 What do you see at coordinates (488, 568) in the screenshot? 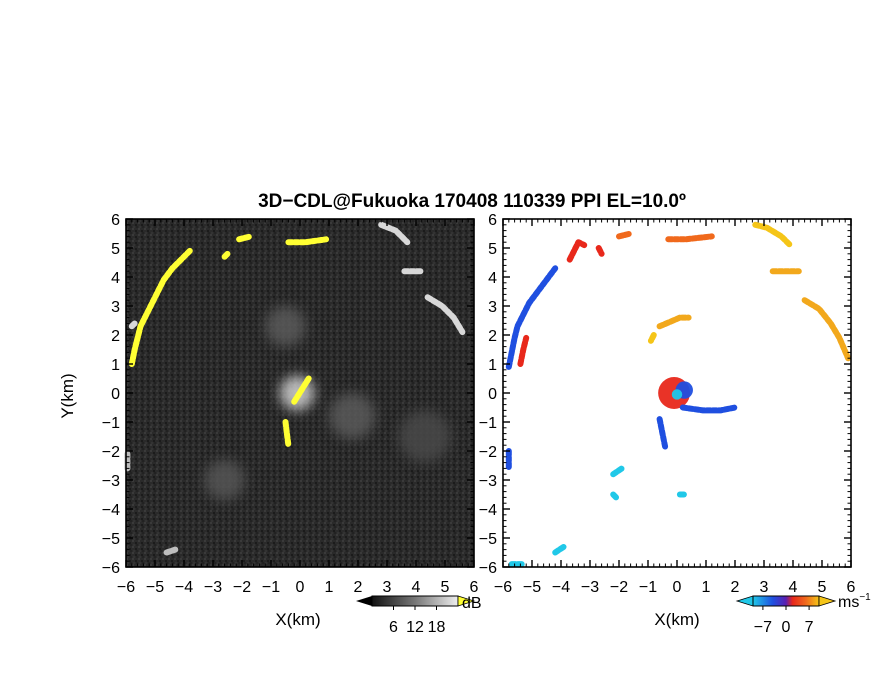
I see `velocity-y-tick-label: −6` at bounding box center [488, 568].